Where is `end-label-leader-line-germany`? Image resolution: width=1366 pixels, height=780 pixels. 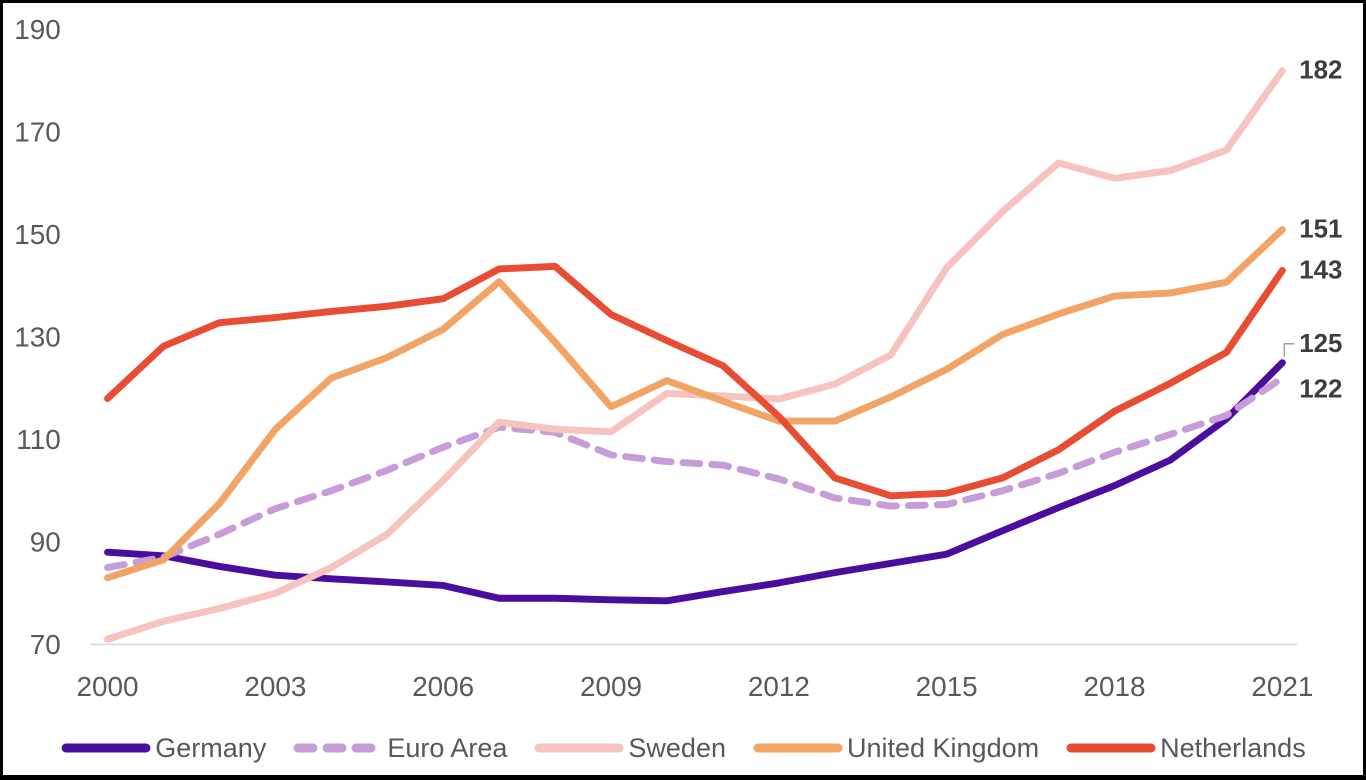 end-label-leader-line-germany is located at coordinates (1289, 350).